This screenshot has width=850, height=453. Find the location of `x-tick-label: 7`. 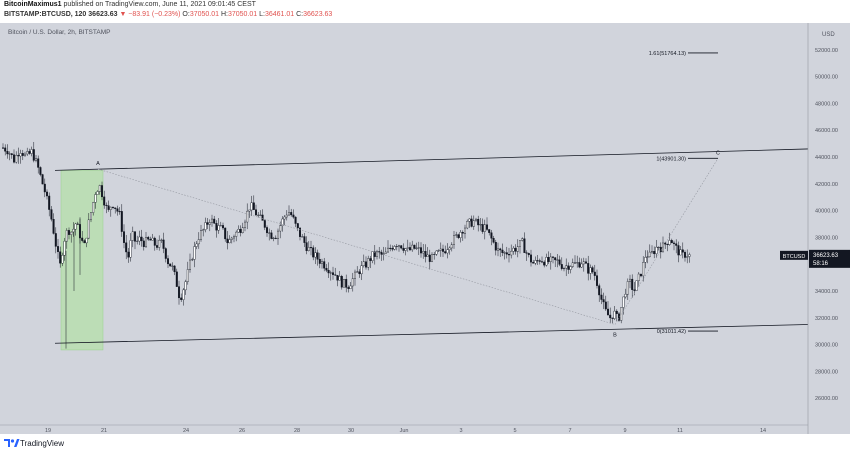

x-tick-label: 7 is located at coordinates (569, 431).